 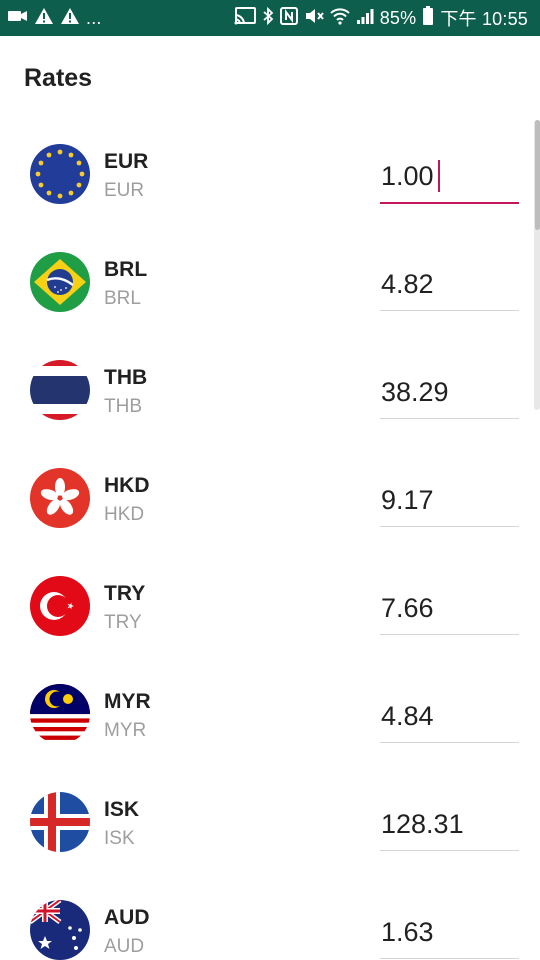 What do you see at coordinates (119, 838) in the screenshot?
I see `currency-name: ISK` at bounding box center [119, 838].